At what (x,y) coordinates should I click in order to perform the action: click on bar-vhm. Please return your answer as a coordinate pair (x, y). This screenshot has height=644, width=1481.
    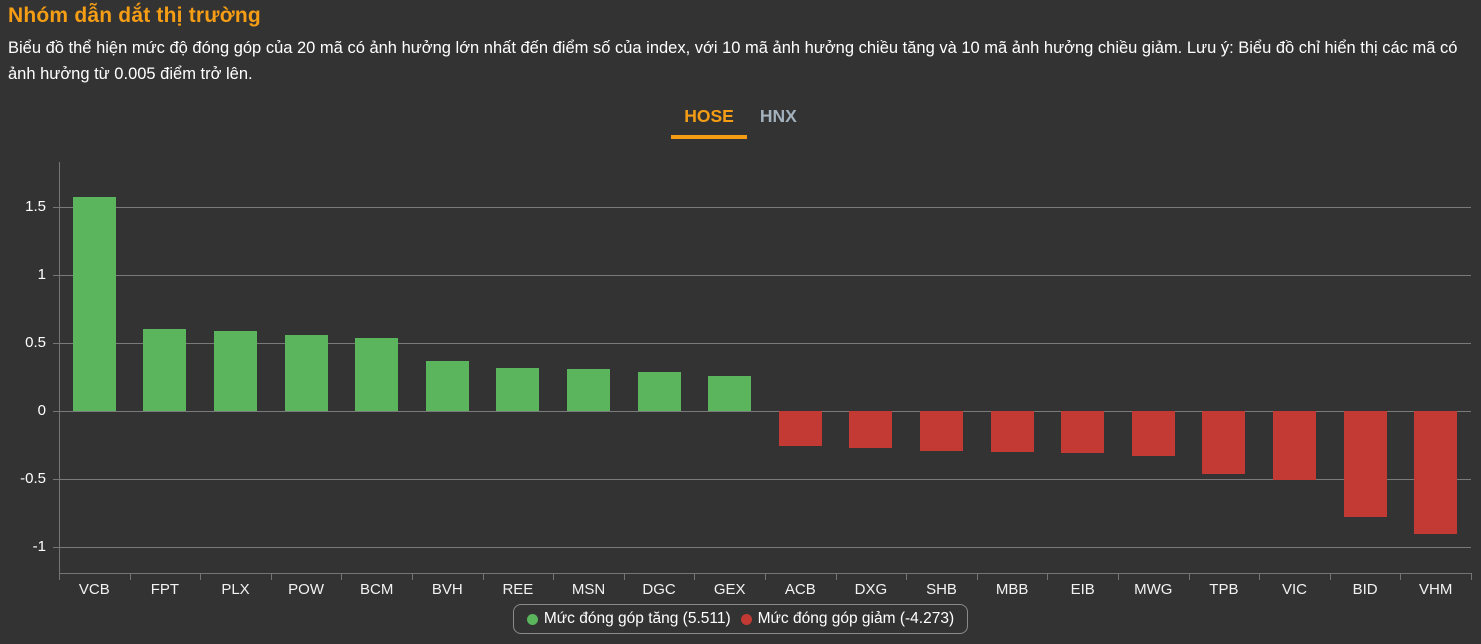
    Looking at the image, I should click on (1436, 472).